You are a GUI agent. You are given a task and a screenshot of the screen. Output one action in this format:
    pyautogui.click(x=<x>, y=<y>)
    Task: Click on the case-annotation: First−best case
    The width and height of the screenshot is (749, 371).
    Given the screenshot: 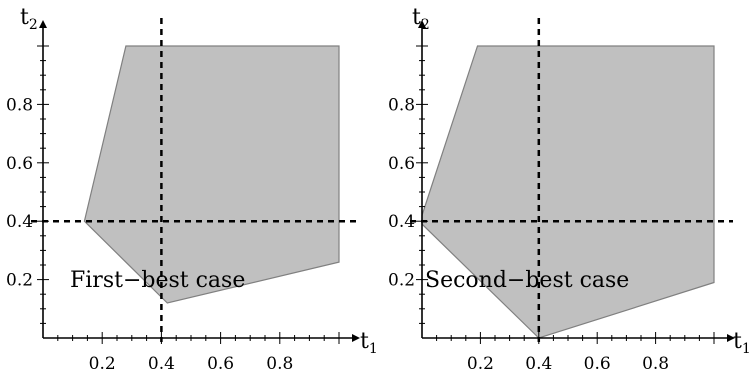 What is the action you would take?
    pyautogui.click(x=157, y=280)
    